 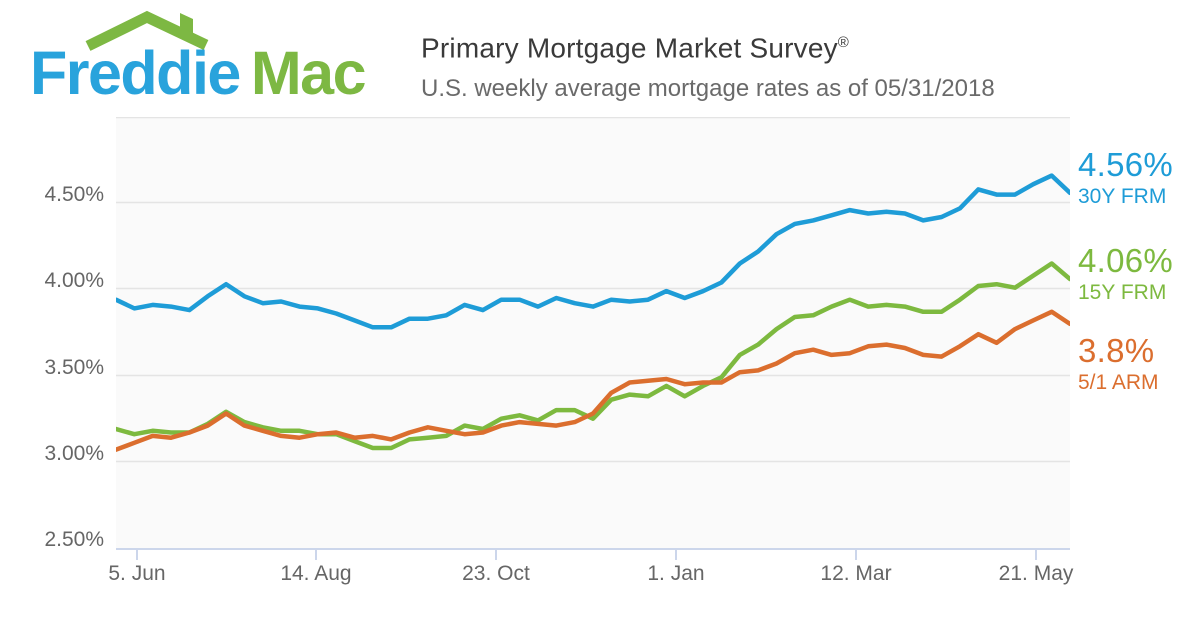 I want to click on series-name-30y: 30Y FRM, so click(x=1122, y=196).